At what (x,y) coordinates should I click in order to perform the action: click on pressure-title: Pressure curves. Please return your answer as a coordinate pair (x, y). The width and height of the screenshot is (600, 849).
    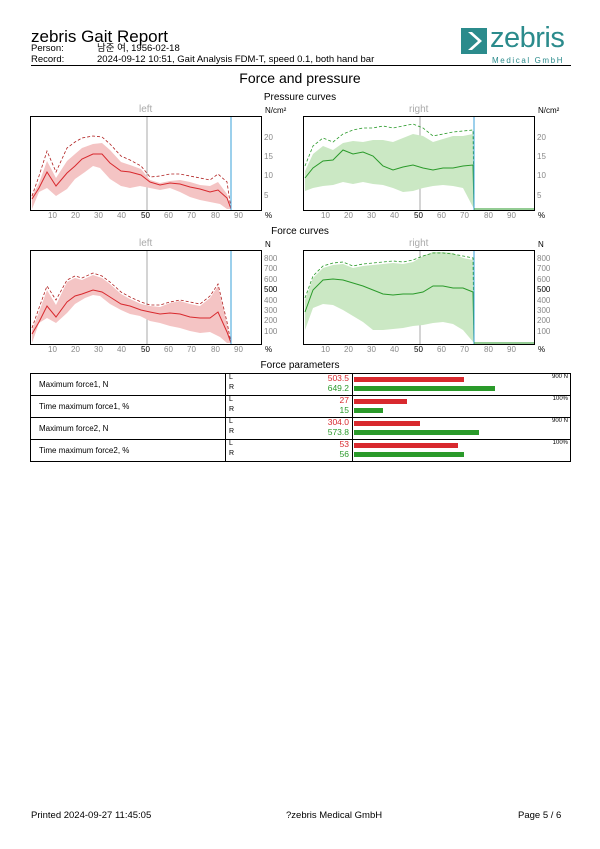
    Looking at the image, I should click on (300, 97).